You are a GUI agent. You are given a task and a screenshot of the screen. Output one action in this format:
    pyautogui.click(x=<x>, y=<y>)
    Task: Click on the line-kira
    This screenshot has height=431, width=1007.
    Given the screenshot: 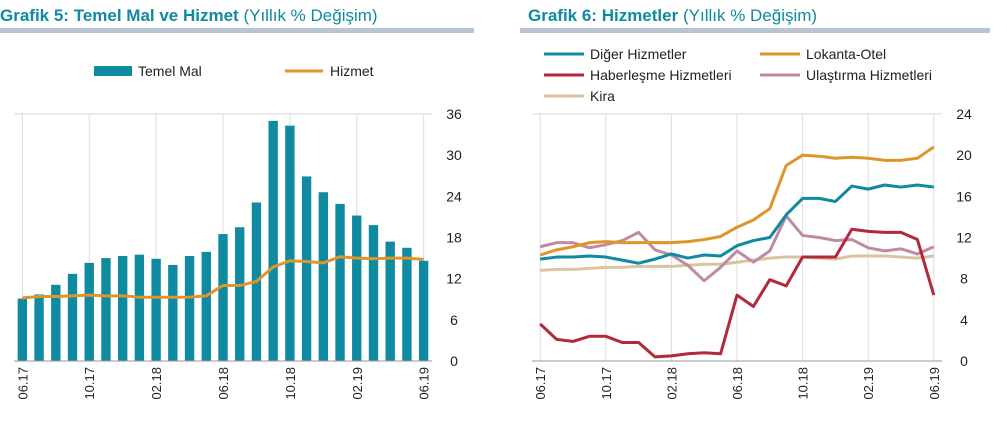 What is the action you would take?
    pyautogui.click(x=737, y=263)
    